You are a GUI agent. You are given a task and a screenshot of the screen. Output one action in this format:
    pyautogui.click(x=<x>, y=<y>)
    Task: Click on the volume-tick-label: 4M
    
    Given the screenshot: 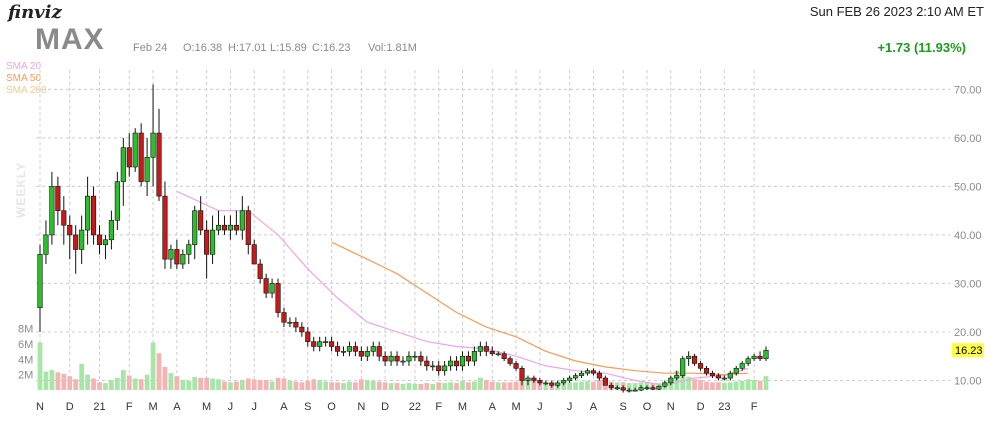 What is the action you would take?
    pyautogui.click(x=25, y=360)
    